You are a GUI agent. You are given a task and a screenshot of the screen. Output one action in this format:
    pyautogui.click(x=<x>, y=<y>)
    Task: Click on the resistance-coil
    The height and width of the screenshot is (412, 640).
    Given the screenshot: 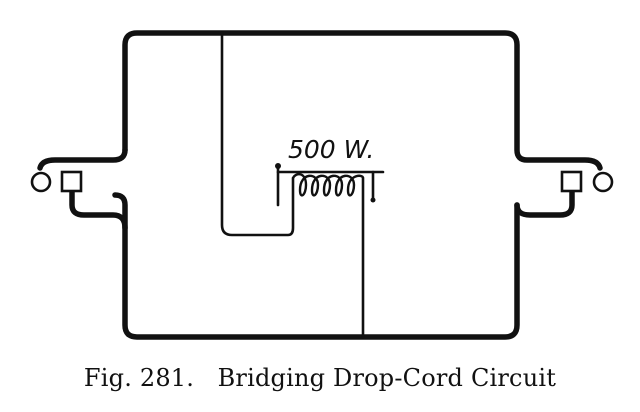 What is the action you would take?
    pyautogui.click(x=330, y=185)
    